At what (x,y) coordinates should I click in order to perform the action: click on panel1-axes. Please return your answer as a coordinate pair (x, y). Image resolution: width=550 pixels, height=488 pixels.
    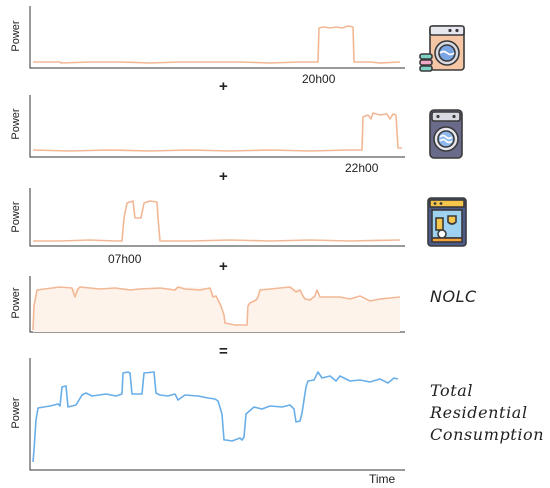
    Looking at the image, I should click on (217, 37).